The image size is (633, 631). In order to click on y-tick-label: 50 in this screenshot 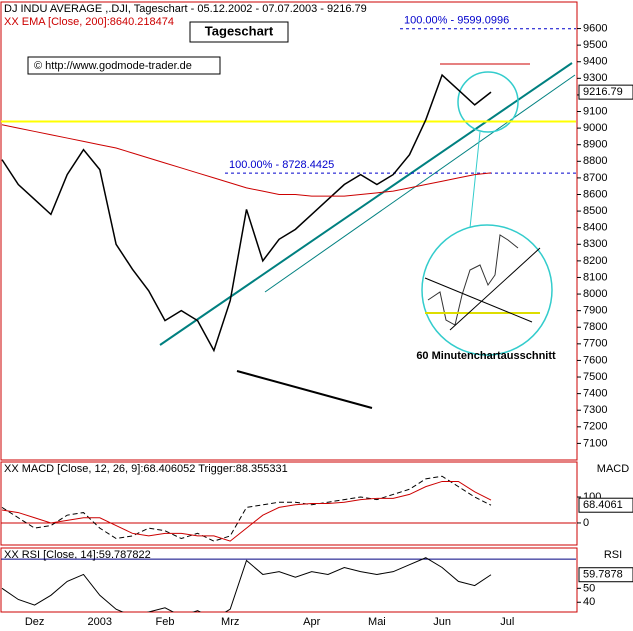, I will do `click(589, 588)`.